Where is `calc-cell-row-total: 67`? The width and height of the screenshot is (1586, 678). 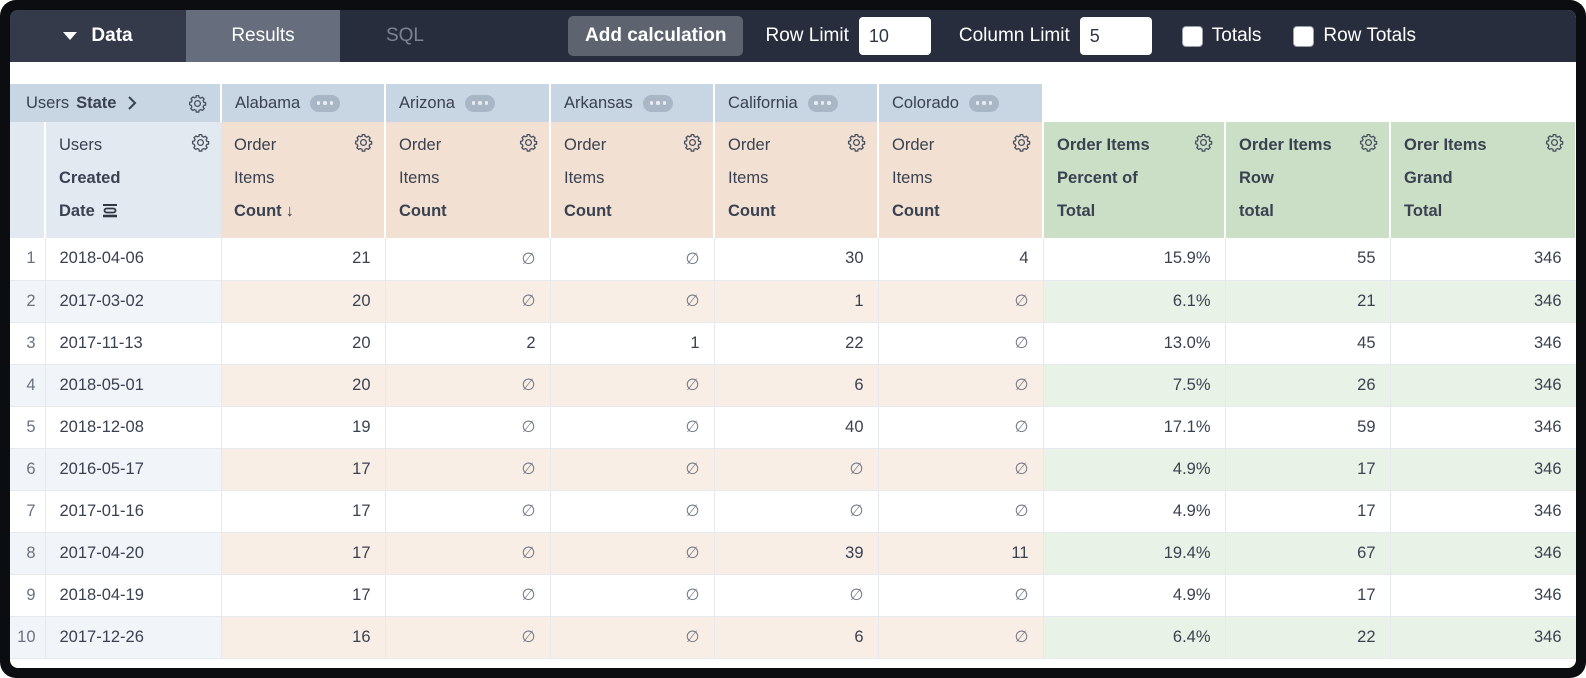
calc-cell-row-total: 67 is located at coordinates (1308, 553).